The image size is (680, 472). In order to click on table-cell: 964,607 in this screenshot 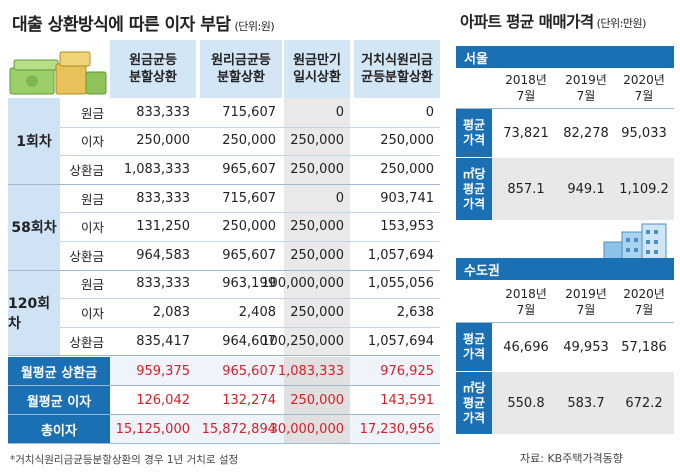, I will do `click(249, 341)`.